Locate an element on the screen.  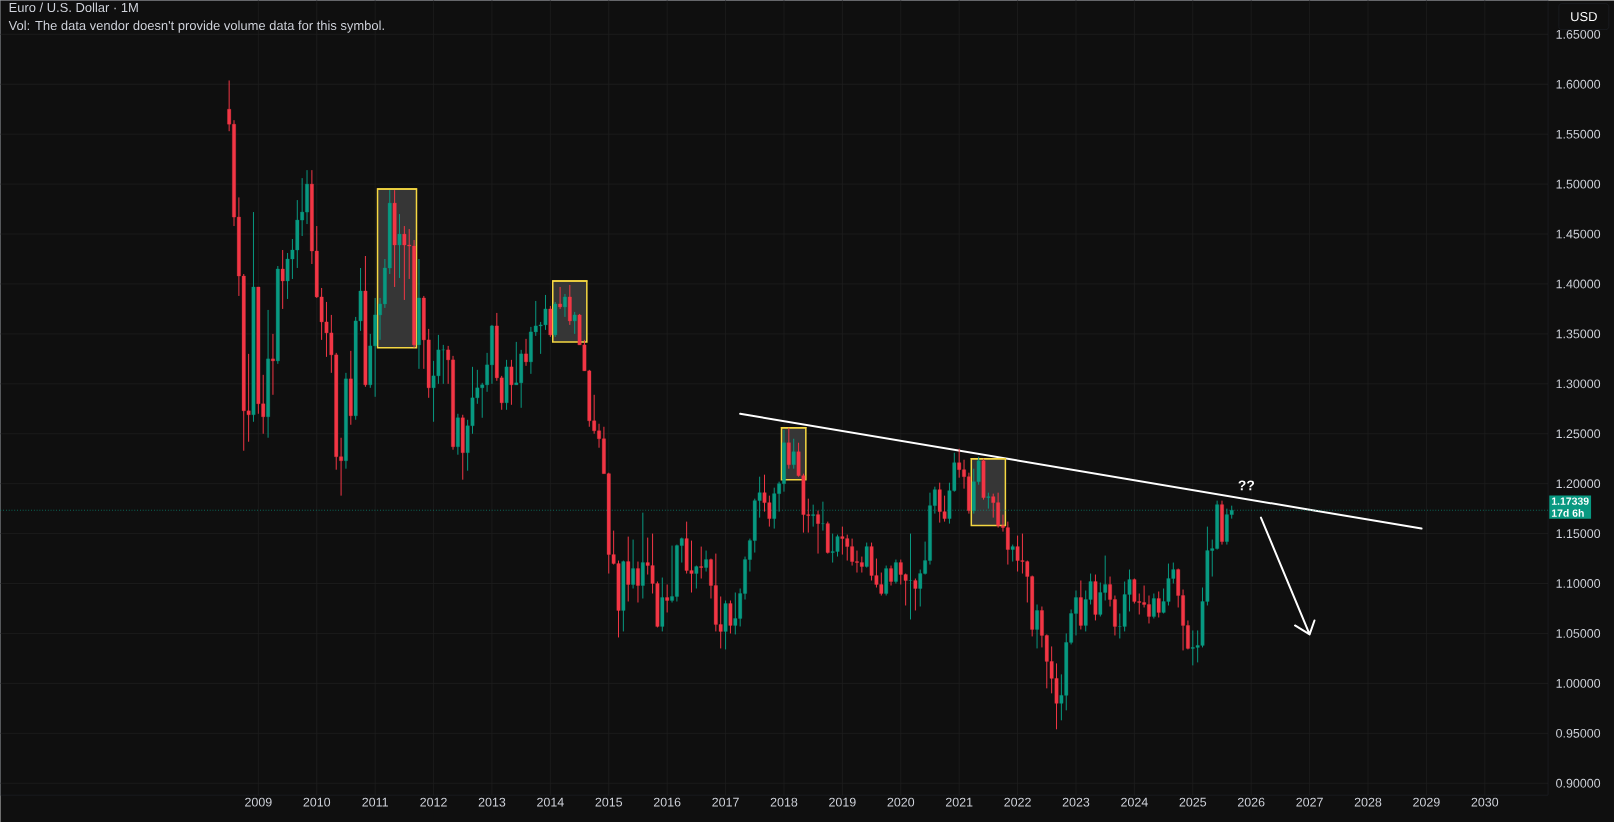
x-tick-label: 2030 is located at coordinates (1485, 802).